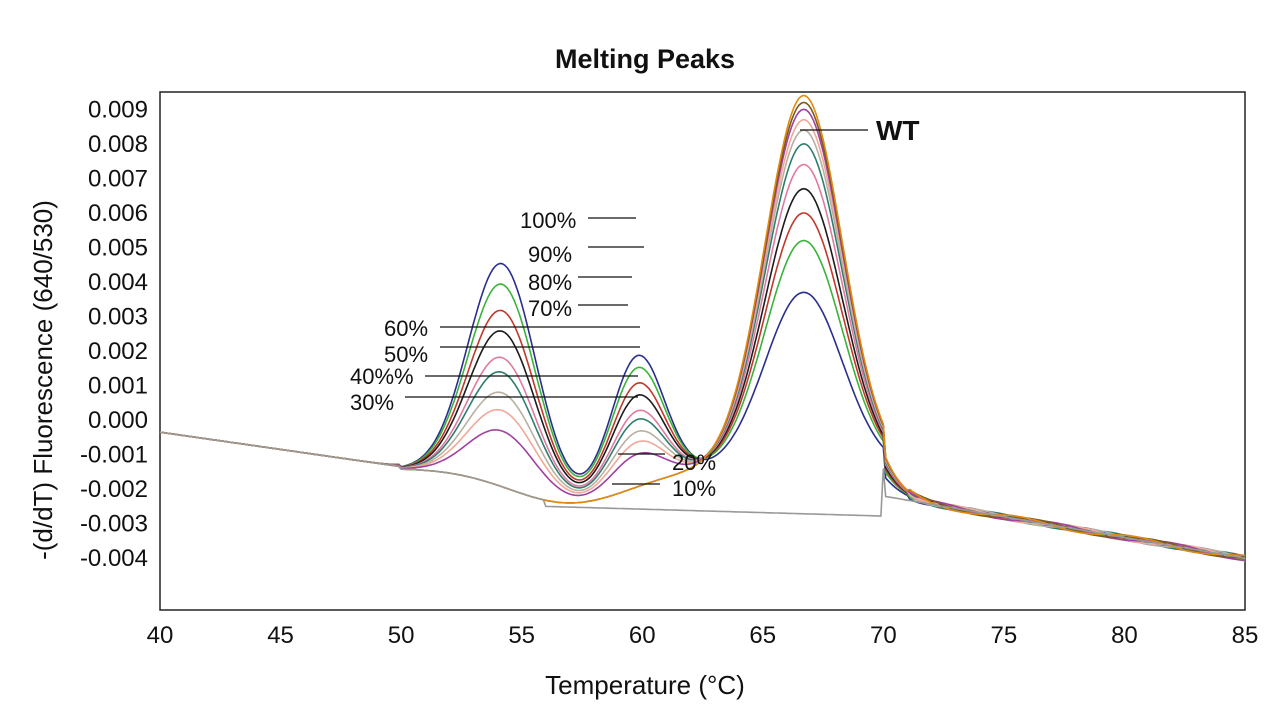 Image resolution: width=1280 pixels, height=718 pixels. What do you see at coordinates (118, 109) in the screenshot?
I see `y-tick-label: 0.009` at bounding box center [118, 109].